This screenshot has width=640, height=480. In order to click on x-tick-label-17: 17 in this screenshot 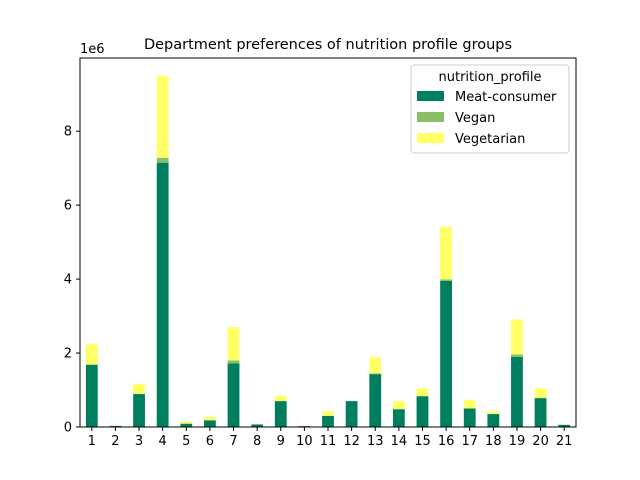, I will do `click(469, 441)`.